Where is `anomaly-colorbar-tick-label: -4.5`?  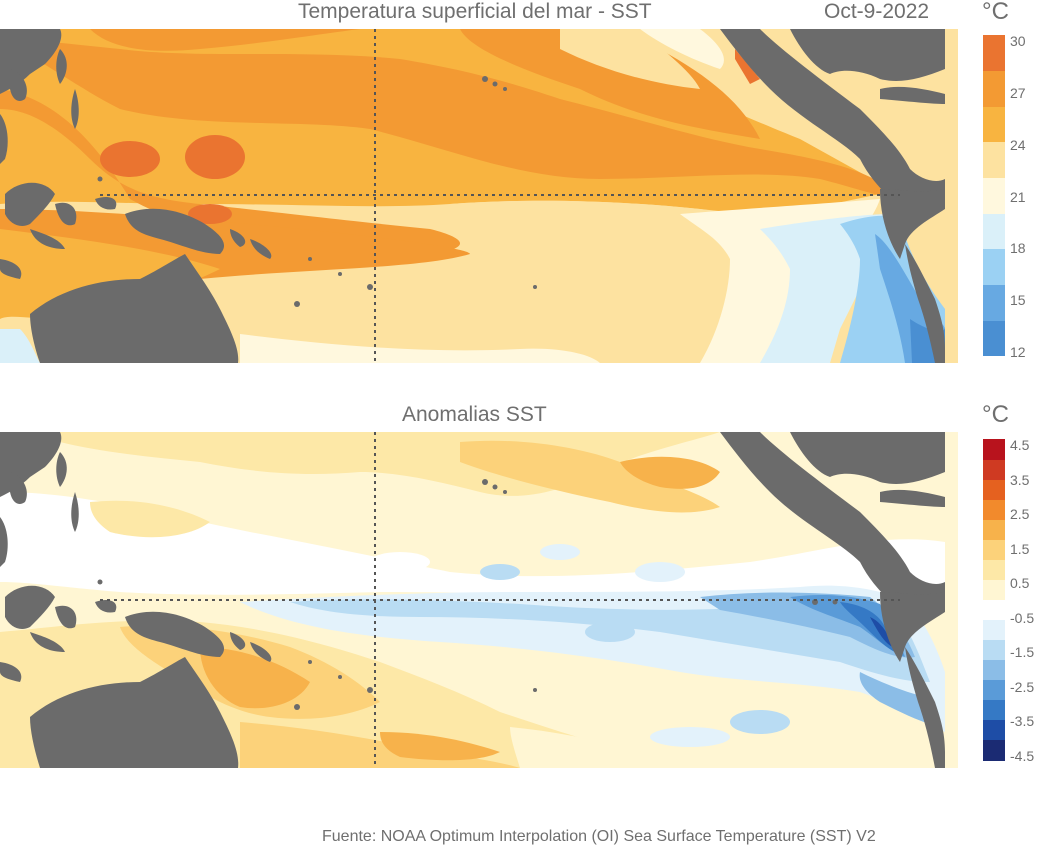 anomaly-colorbar-tick-label: -4.5 is located at coordinates (1022, 756).